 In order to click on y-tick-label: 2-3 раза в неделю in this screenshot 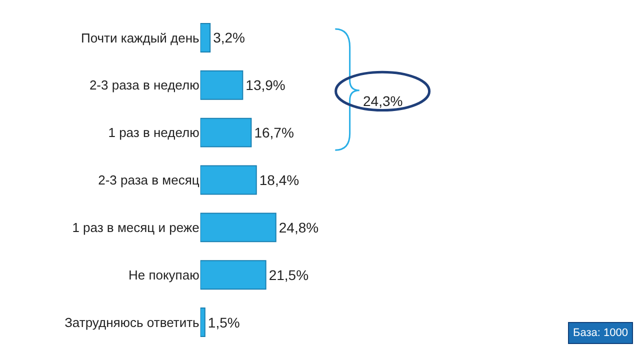, I will do `click(144, 85)`.